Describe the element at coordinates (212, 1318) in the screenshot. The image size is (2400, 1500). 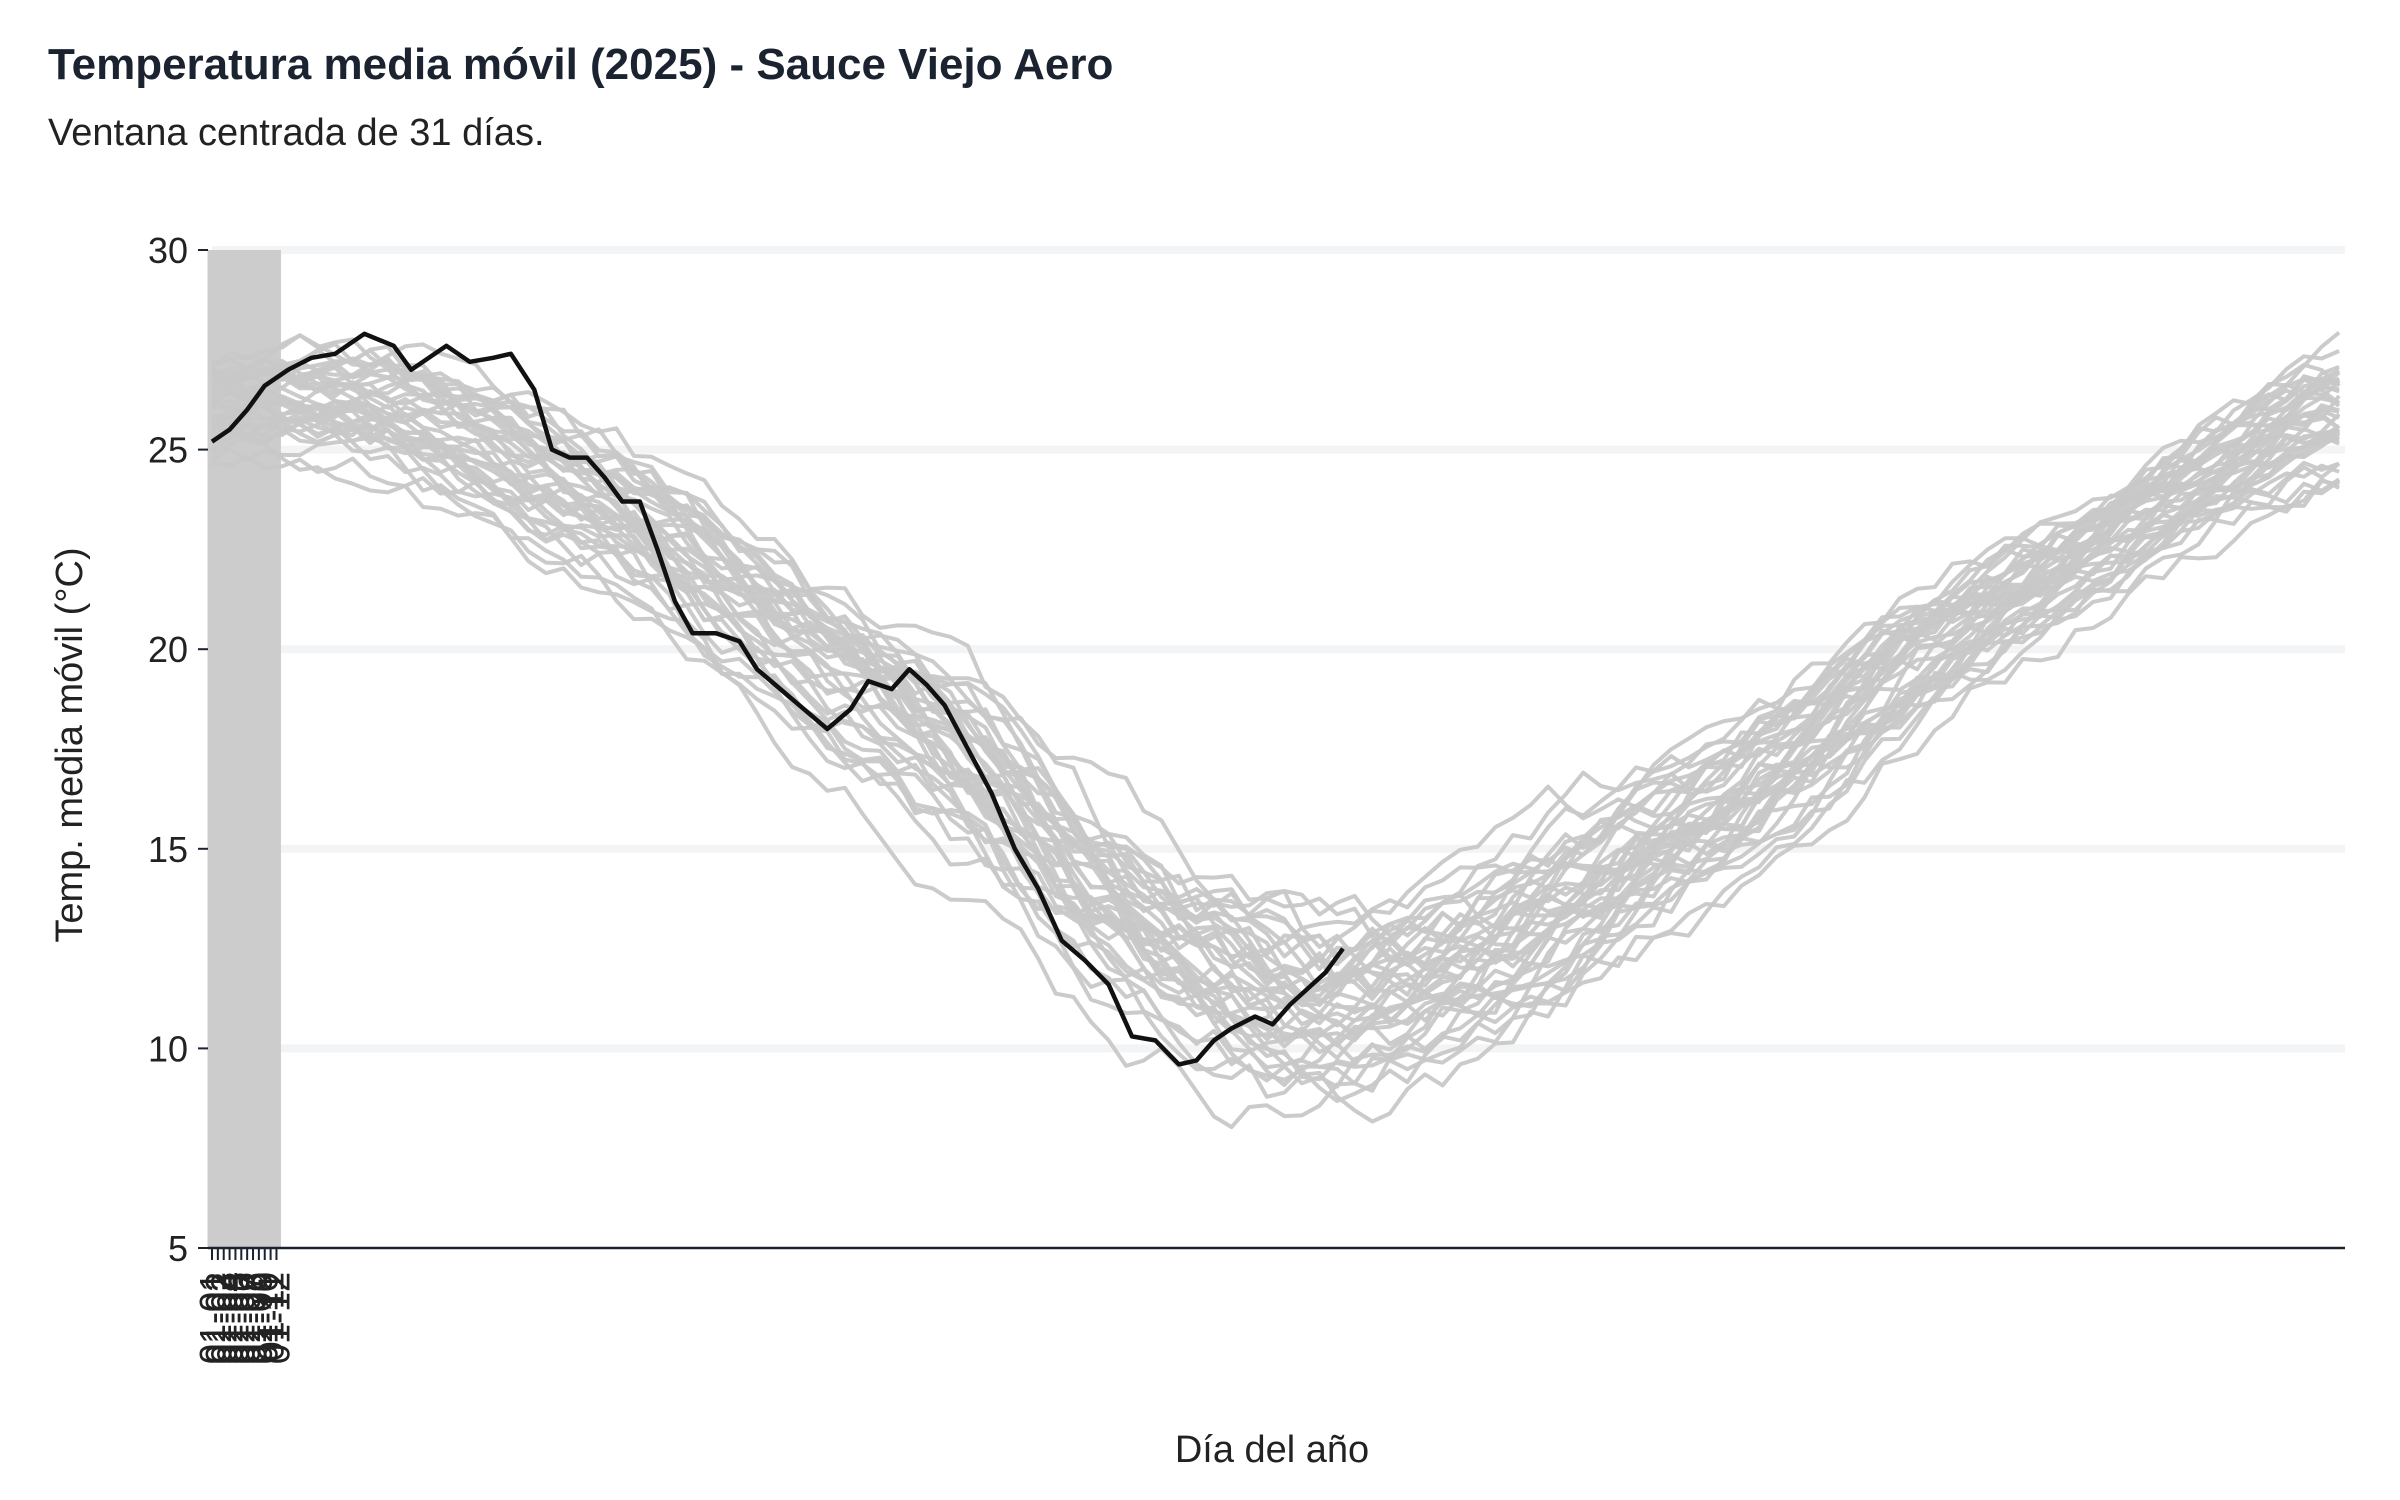
I see `x-tick-label: 01-01` at that location.